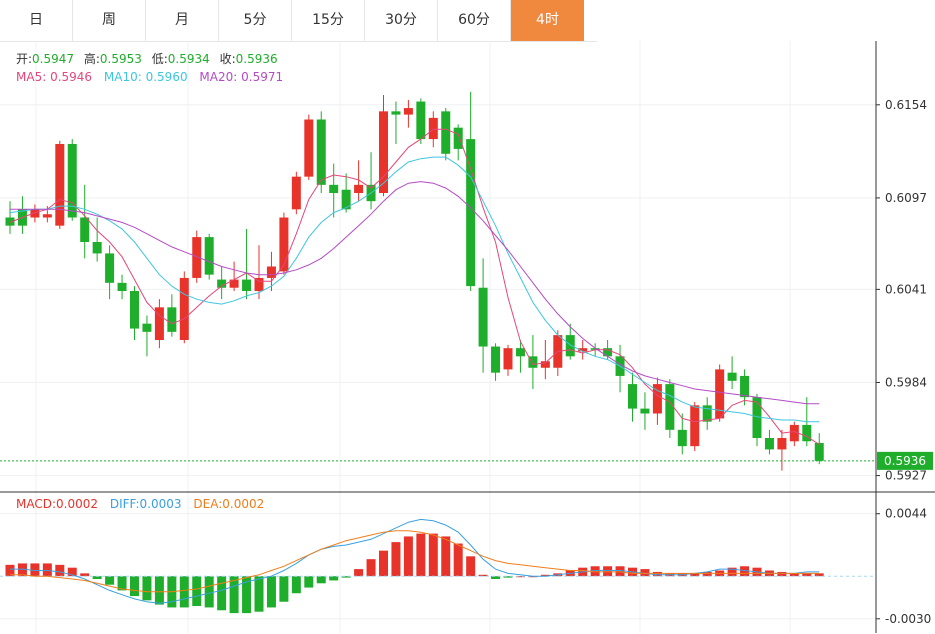 The image size is (935, 634). What do you see at coordinates (161, 504) in the screenshot?
I see `diff-value: 0.0003` at bounding box center [161, 504].